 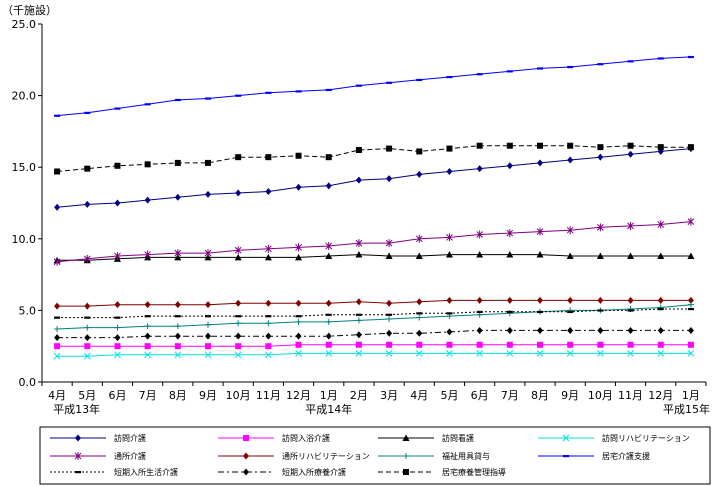 What do you see at coordinates (117, 395) in the screenshot?
I see `x-tick-label: 6月` at bounding box center [117, 395].